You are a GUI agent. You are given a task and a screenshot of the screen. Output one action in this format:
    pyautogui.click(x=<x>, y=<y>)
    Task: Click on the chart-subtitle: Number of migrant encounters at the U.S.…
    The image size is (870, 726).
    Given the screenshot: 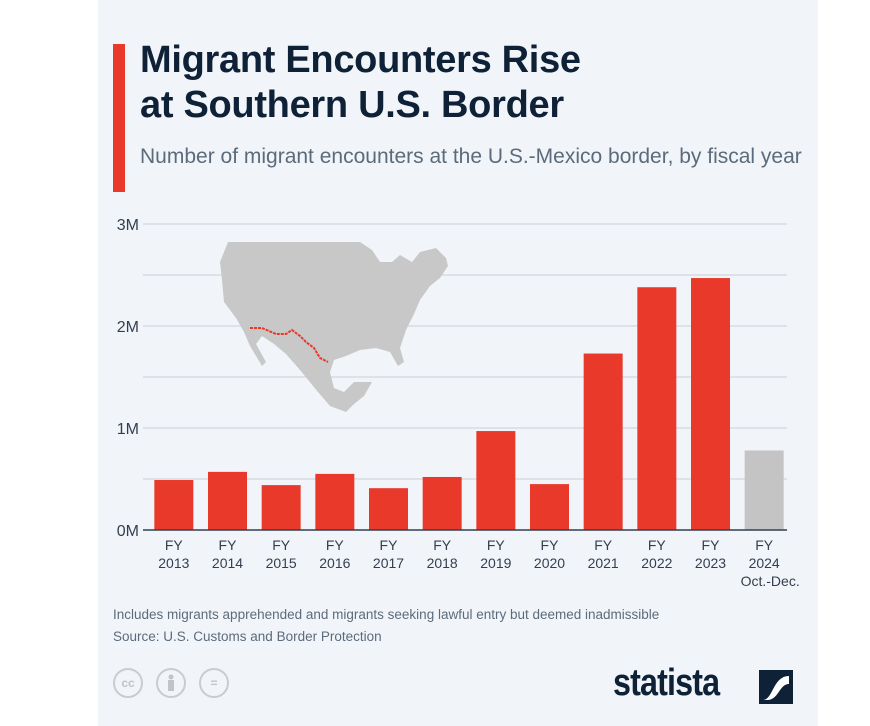 What is the action you would take?
    pyautogui.click(x=471, y=156)
    